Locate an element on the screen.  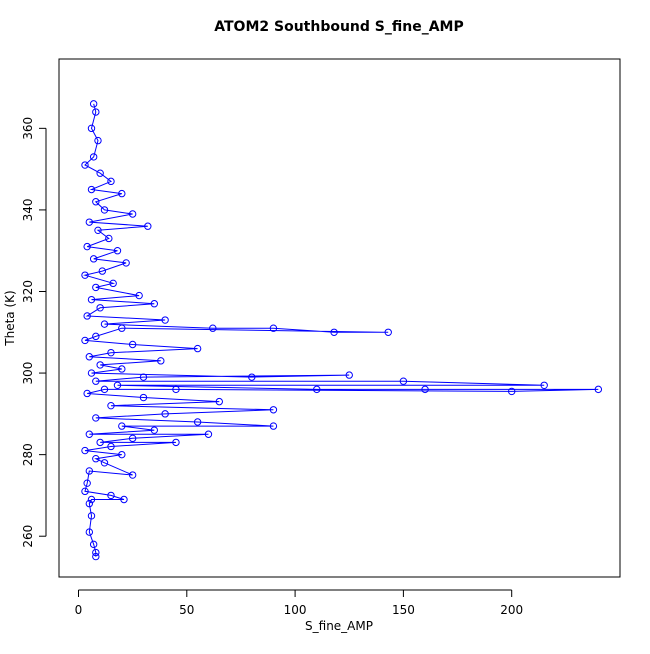
x-tick-label: 100 is located at coordinates (295, 610).